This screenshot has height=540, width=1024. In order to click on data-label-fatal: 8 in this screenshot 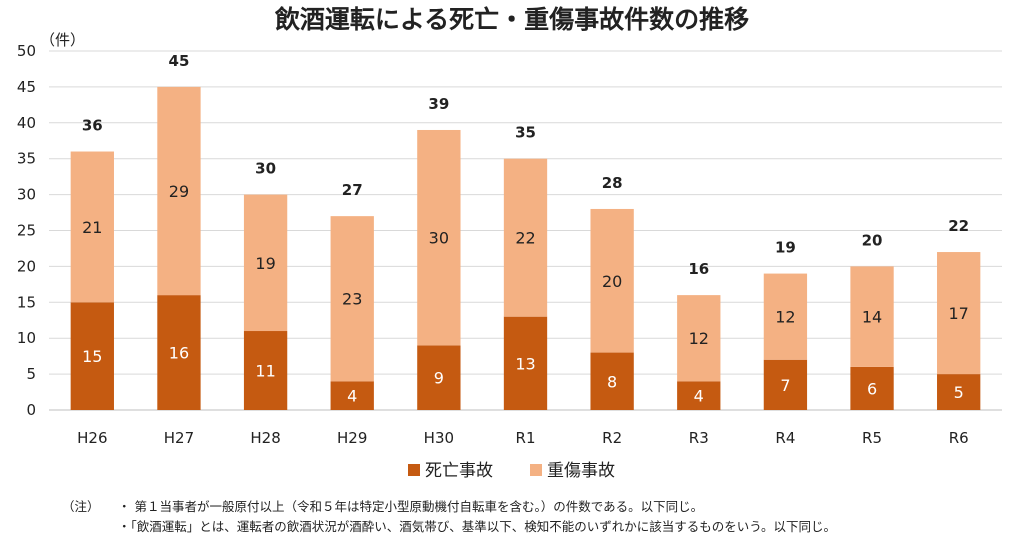, I will do `click(612, 381)`.